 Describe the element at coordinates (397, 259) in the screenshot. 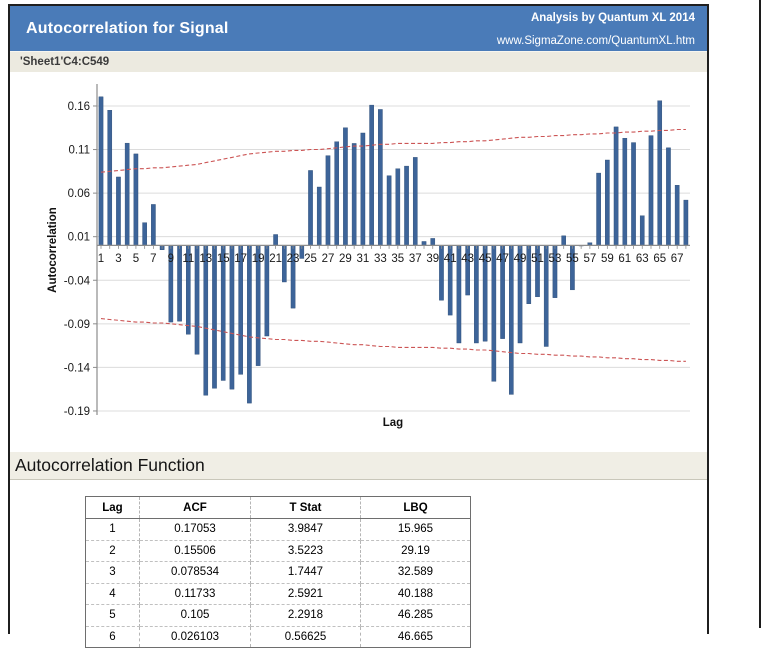

I see `x-tick-label: 35` at that location.